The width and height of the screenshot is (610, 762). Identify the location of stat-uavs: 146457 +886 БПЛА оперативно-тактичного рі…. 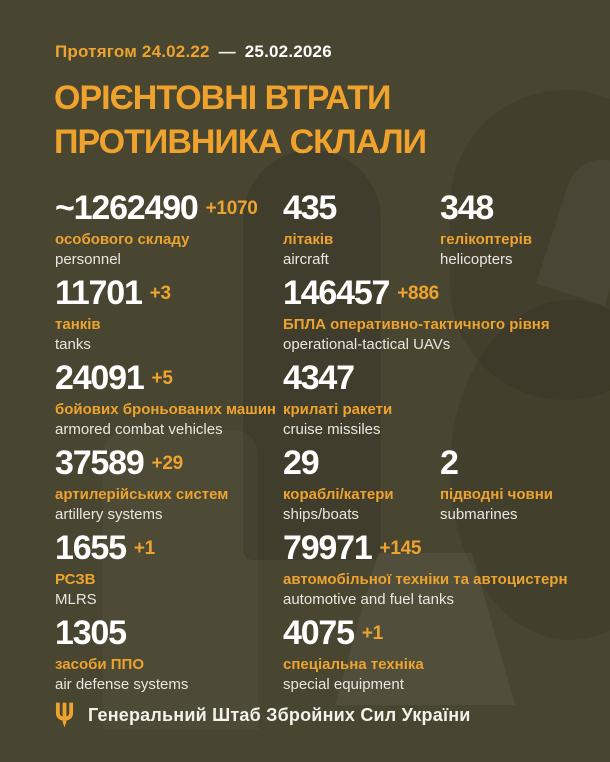
(416, 314).